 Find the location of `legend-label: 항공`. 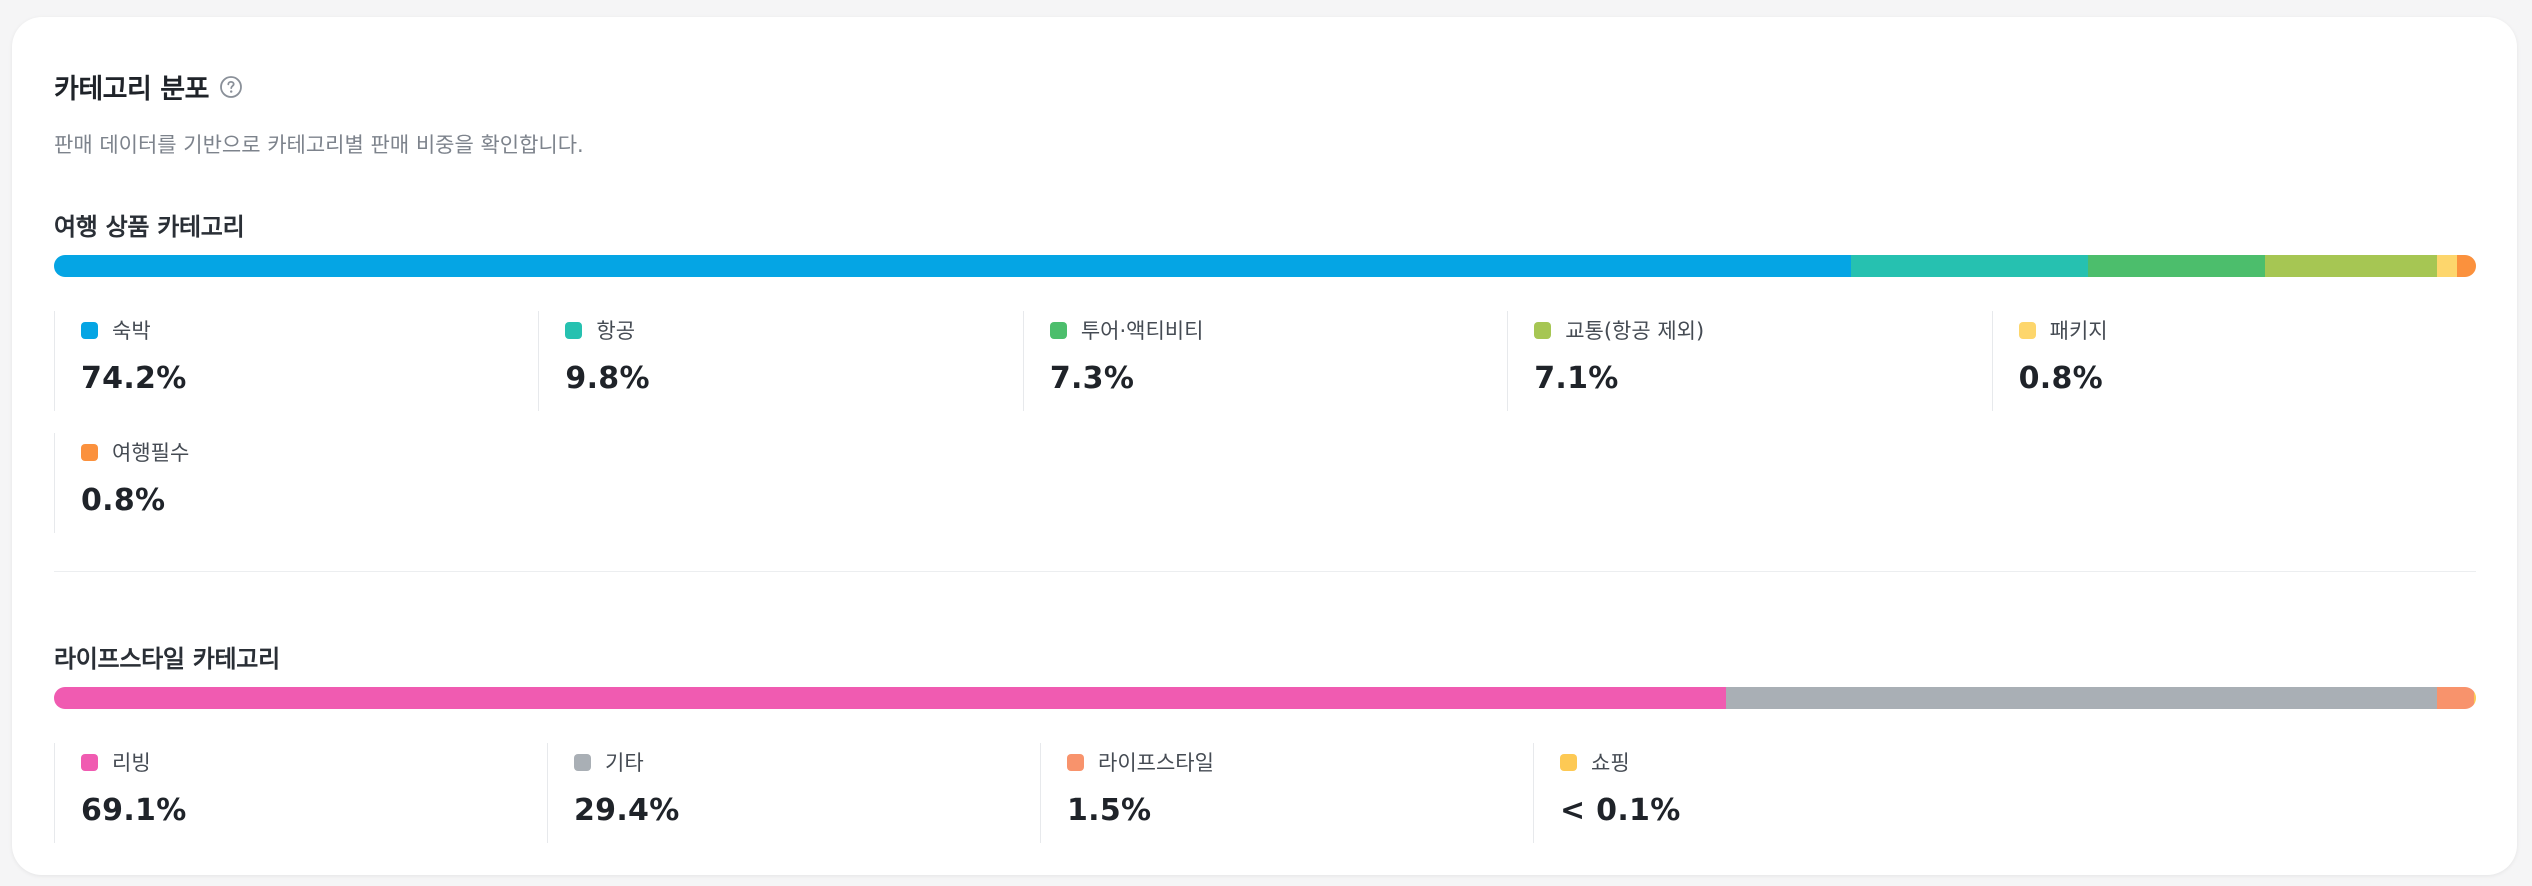

legend-label: 항공 is located at coordinates (793, 330).